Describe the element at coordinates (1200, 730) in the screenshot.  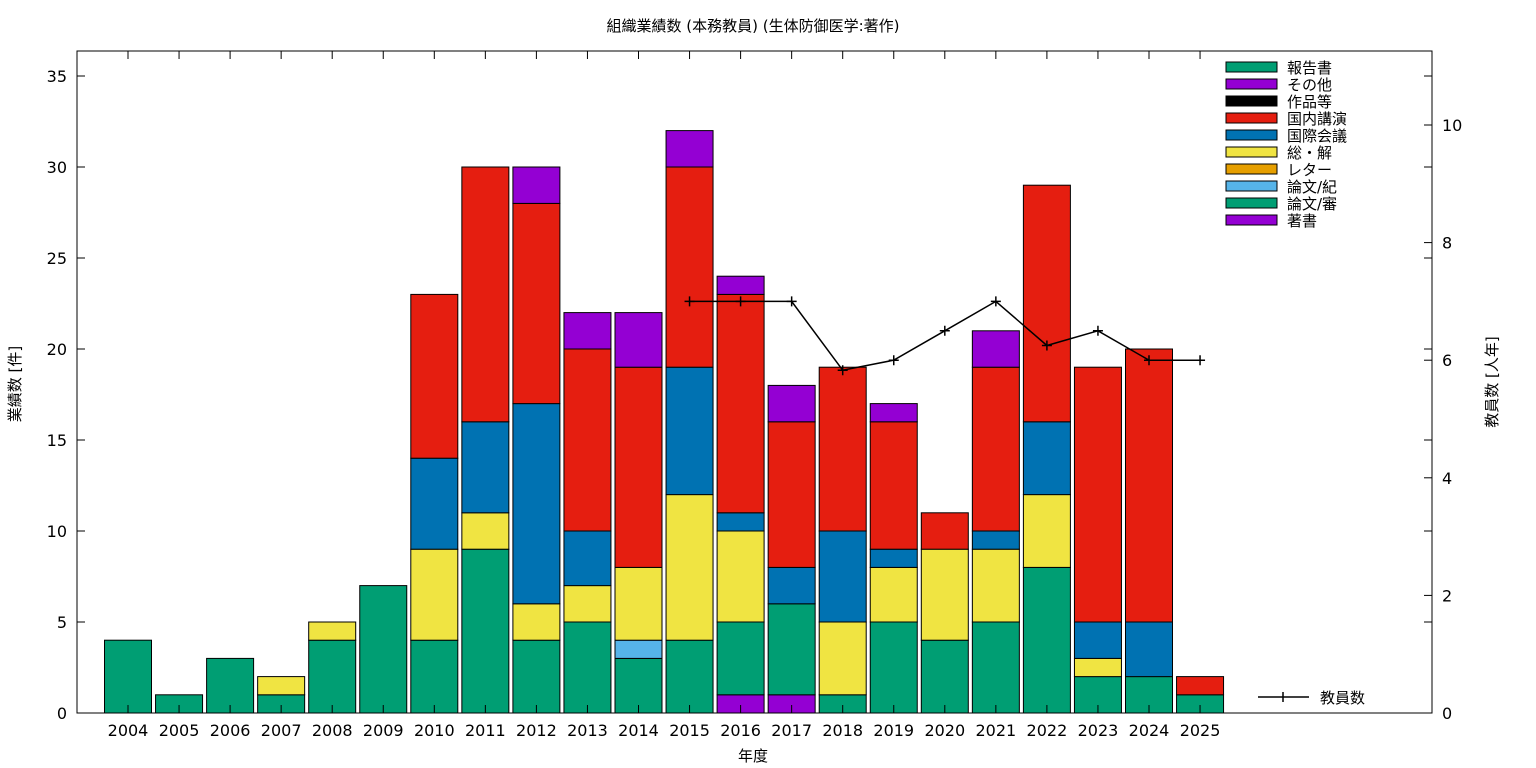
I see `x-tick-label: 2025` at that location.